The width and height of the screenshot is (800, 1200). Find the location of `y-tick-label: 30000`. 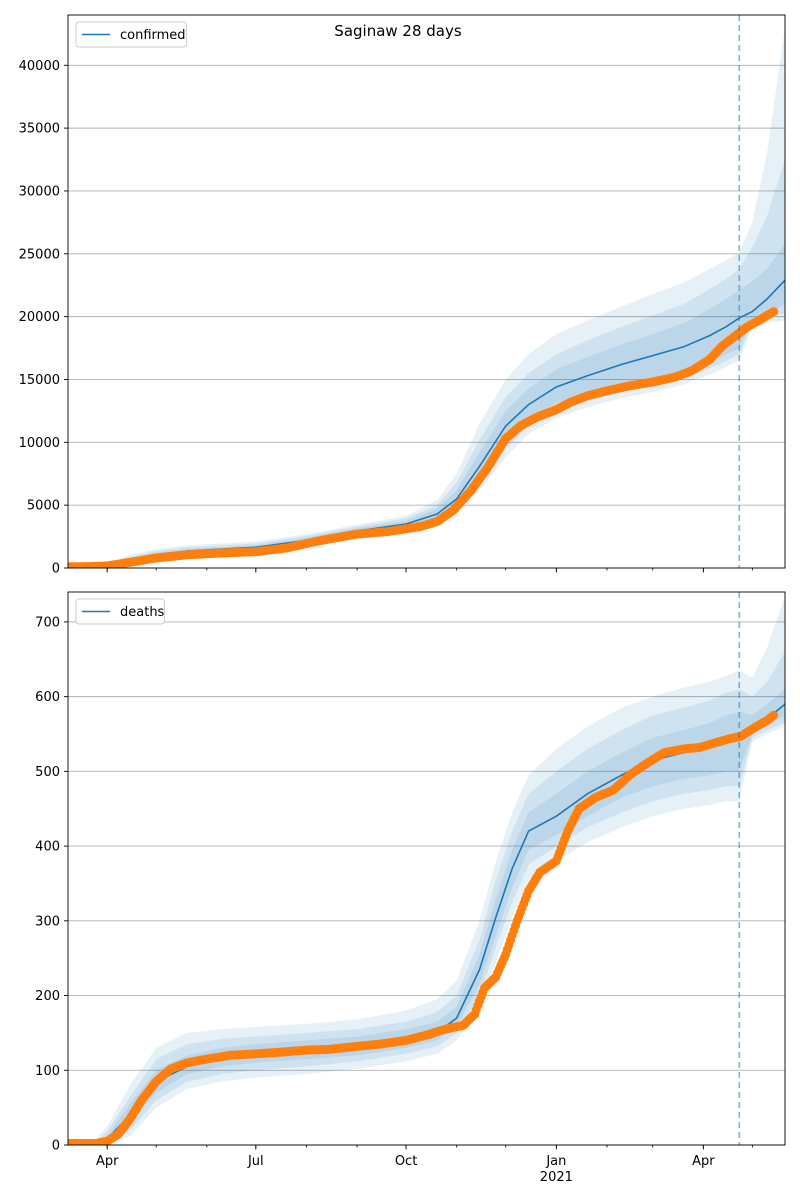

y-tick-label: 30000 is located at coordinates (39, 191).